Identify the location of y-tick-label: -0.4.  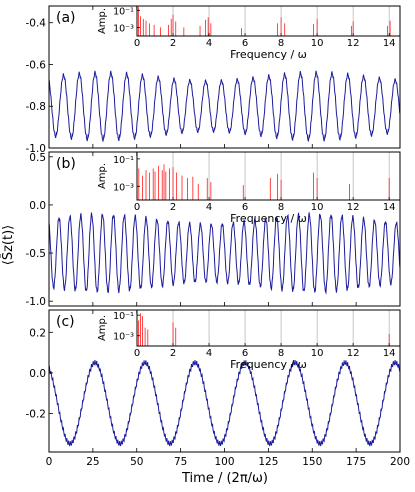
(36, 24).